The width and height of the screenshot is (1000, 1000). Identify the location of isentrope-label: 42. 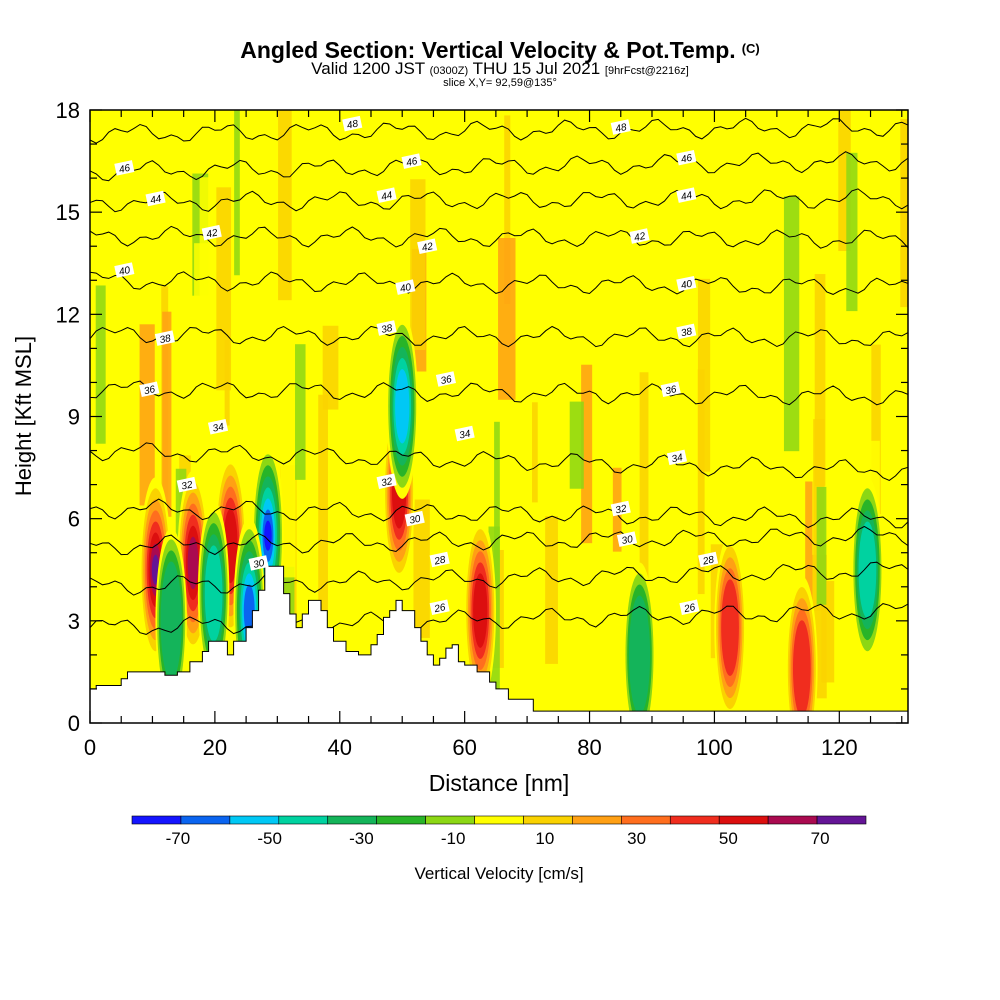
(639, 236).